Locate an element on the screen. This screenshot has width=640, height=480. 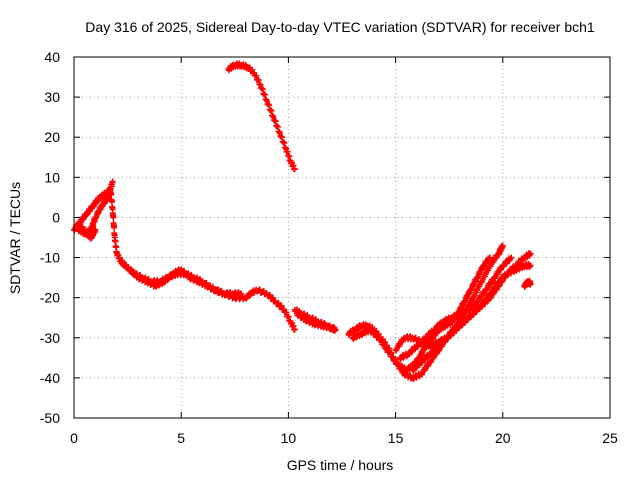
series-arc-late-iso is located at coordinates (527, 283).